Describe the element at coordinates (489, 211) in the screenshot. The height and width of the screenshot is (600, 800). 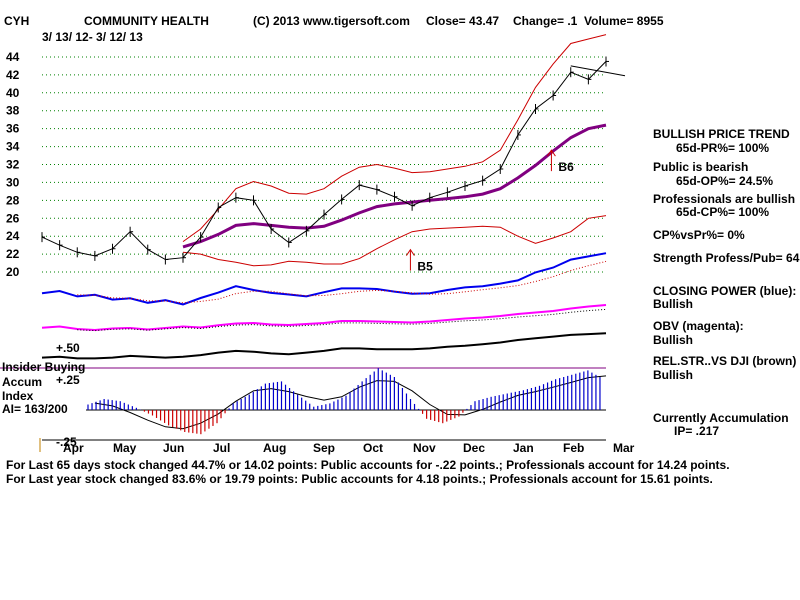
I see `signal-annotations: B5 B6` at that location.